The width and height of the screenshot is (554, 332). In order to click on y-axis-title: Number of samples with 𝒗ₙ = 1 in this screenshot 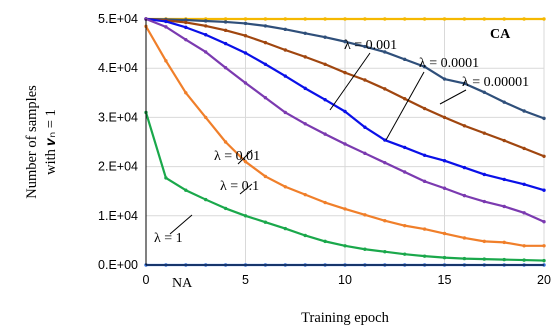, I will do `click(41, 142)`.